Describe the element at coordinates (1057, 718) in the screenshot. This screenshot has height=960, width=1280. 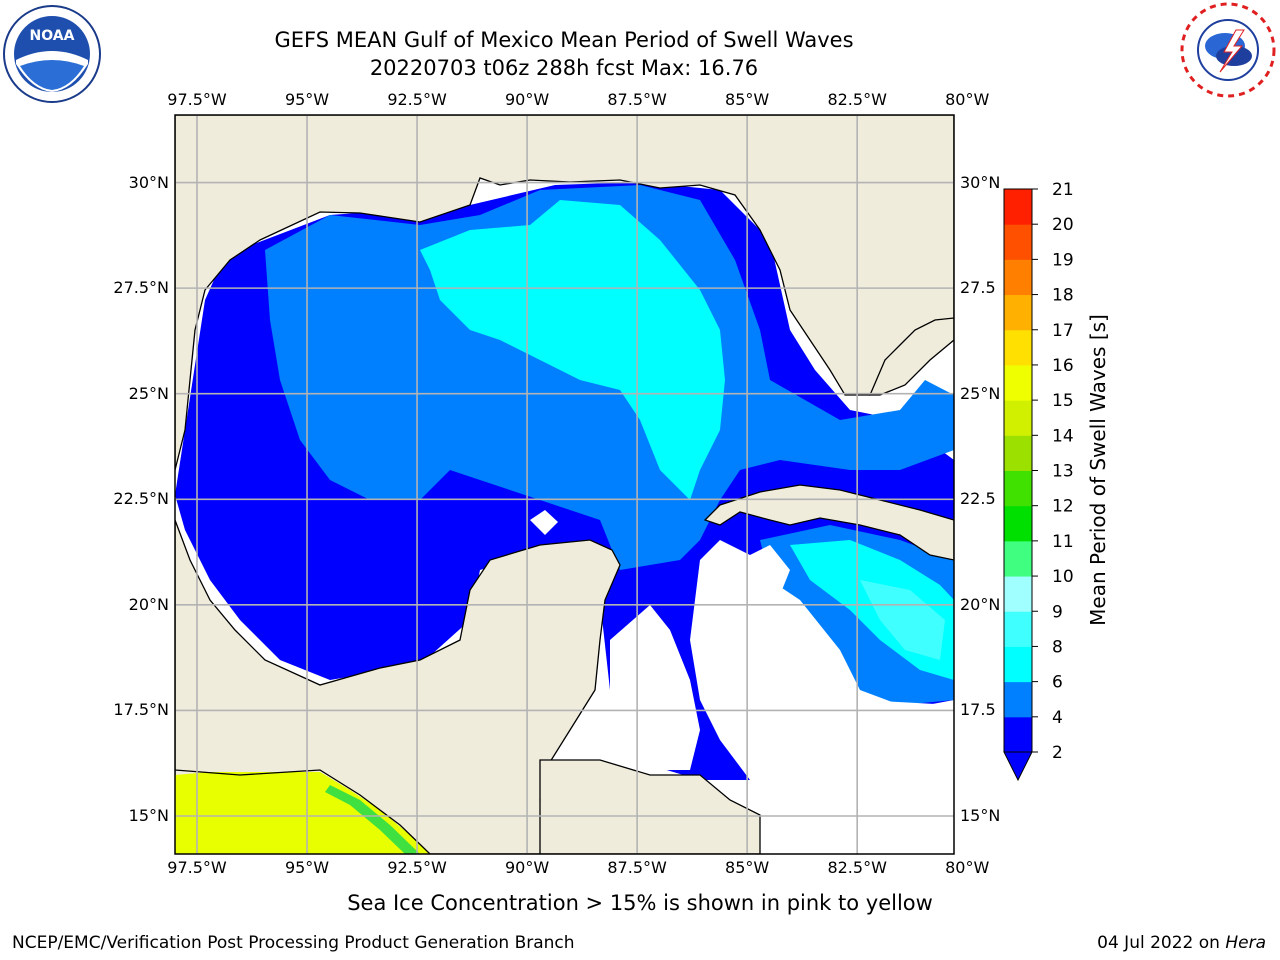
I see `colorbar-tick-label-1: 4` at that location.